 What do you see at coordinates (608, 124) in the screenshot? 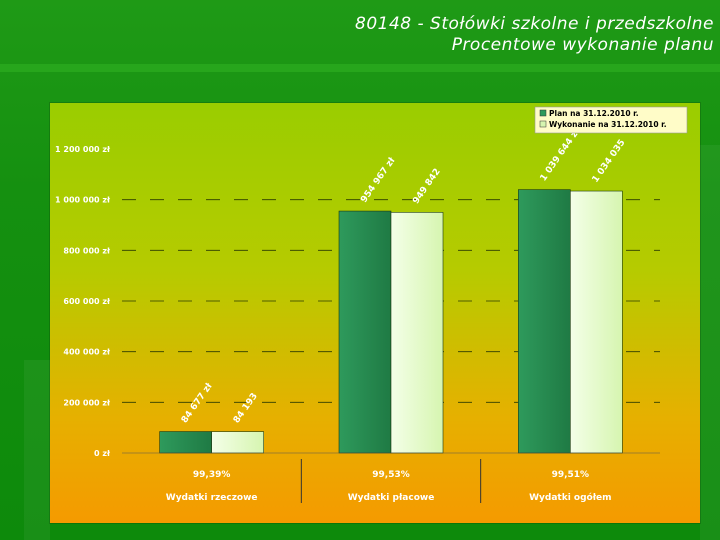
I see `legend-label: Wykonanie na 31.12.2010 r.` at bounding box center [608, 124].